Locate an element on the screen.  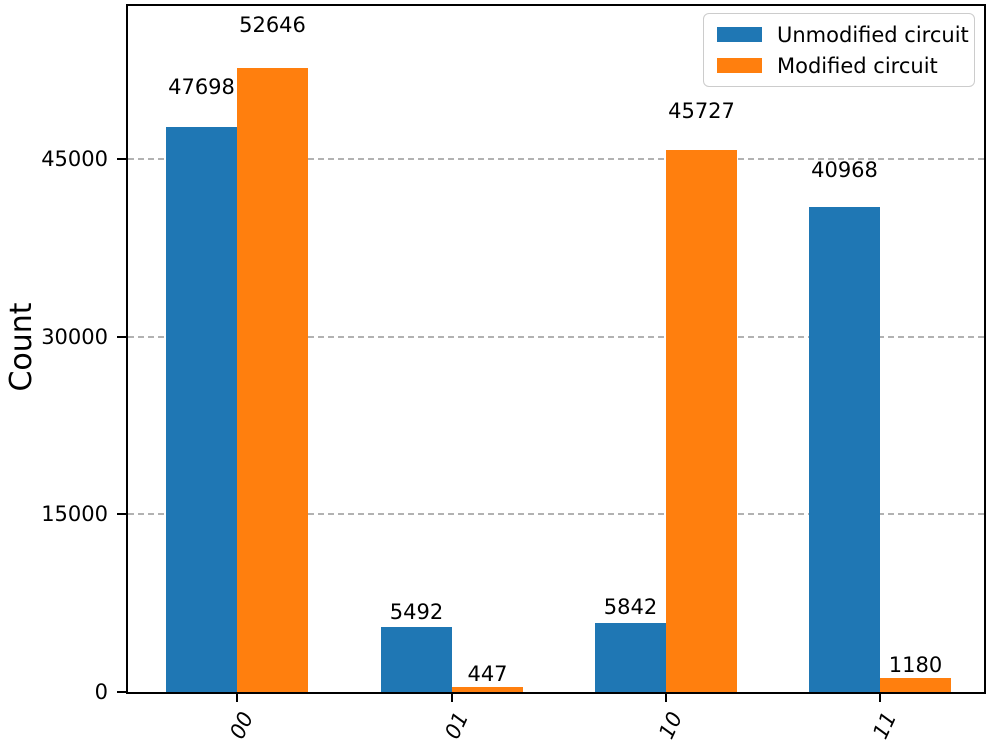
legend-label-modified-circuit: Modified circuit is located at coordinates (857, 65).